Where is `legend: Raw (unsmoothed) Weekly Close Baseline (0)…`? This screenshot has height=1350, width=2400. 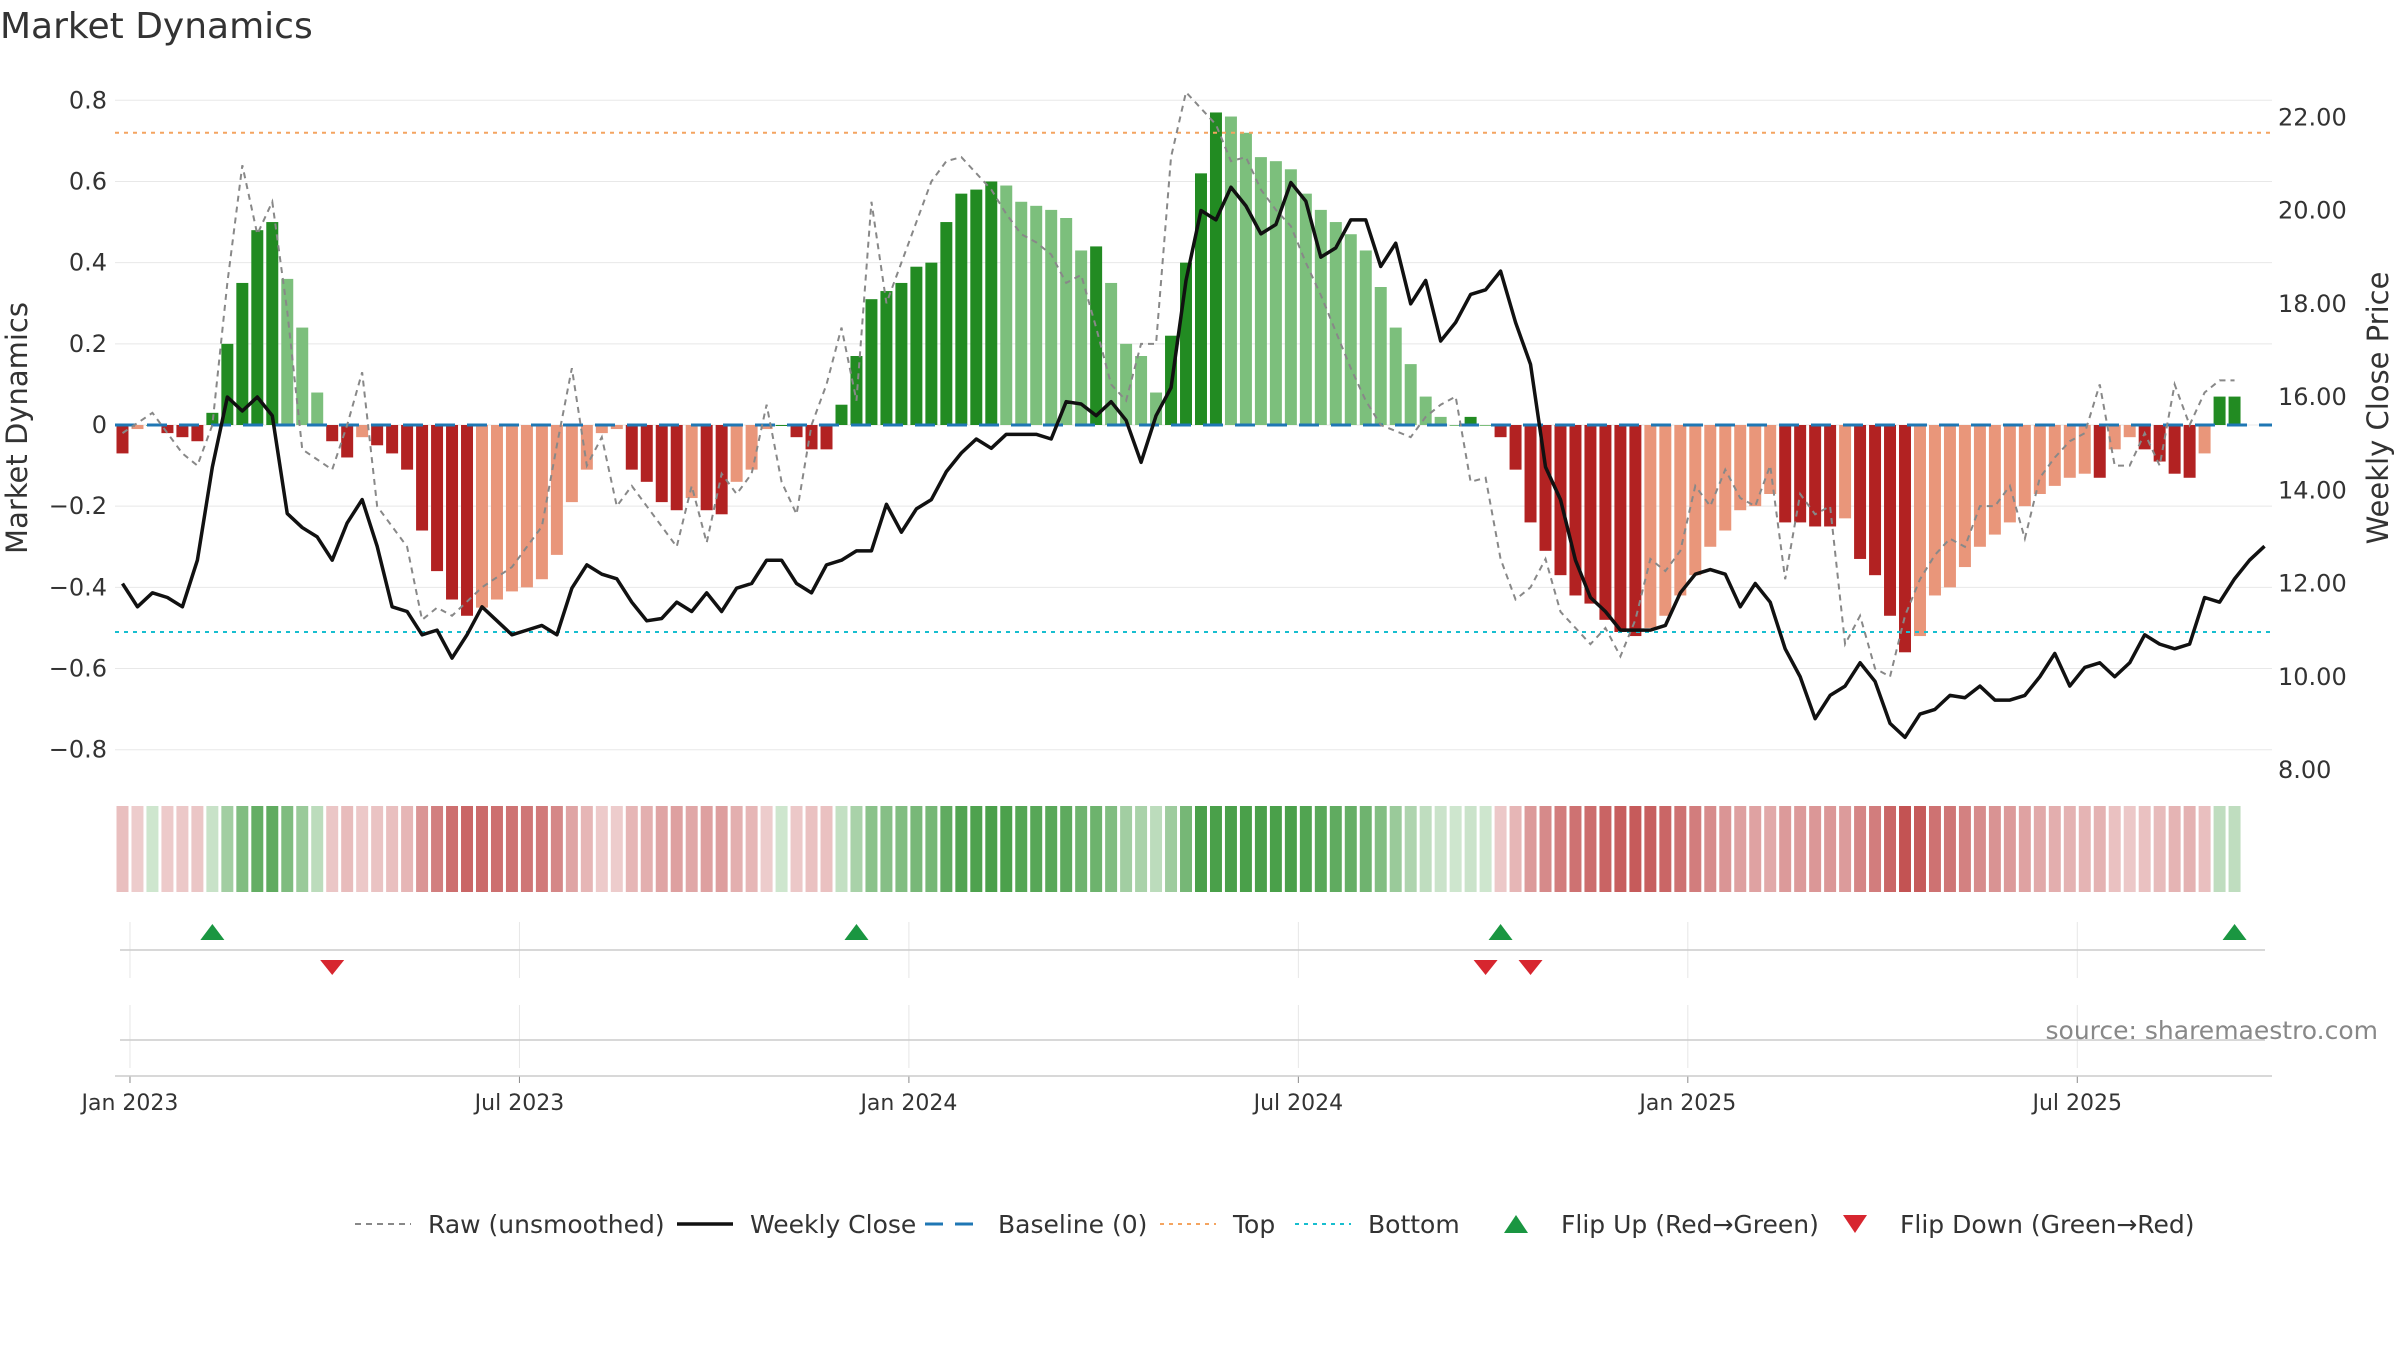 legend: Raw (unsmoothed) Weekly Close Baseline (0)… is located at coordinates (1275, 1224).